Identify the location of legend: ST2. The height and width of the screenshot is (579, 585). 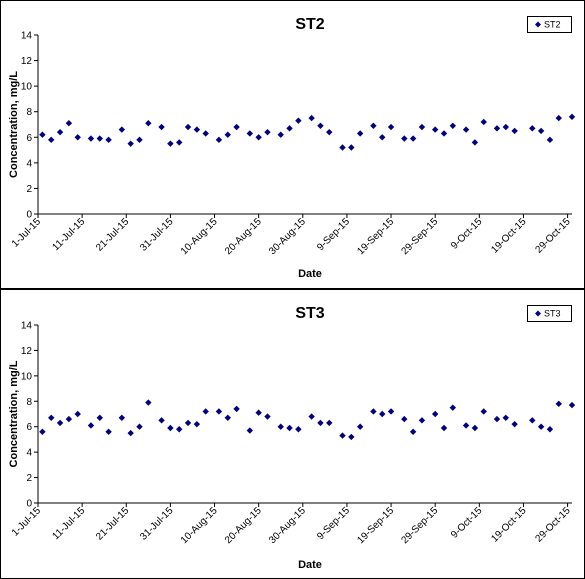
(549, 24).